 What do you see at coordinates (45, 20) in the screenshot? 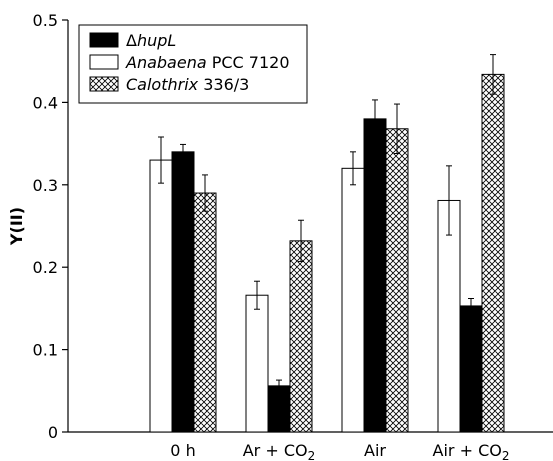
I see `y-tick-label: 0.5` at bounding box center [45, 20].